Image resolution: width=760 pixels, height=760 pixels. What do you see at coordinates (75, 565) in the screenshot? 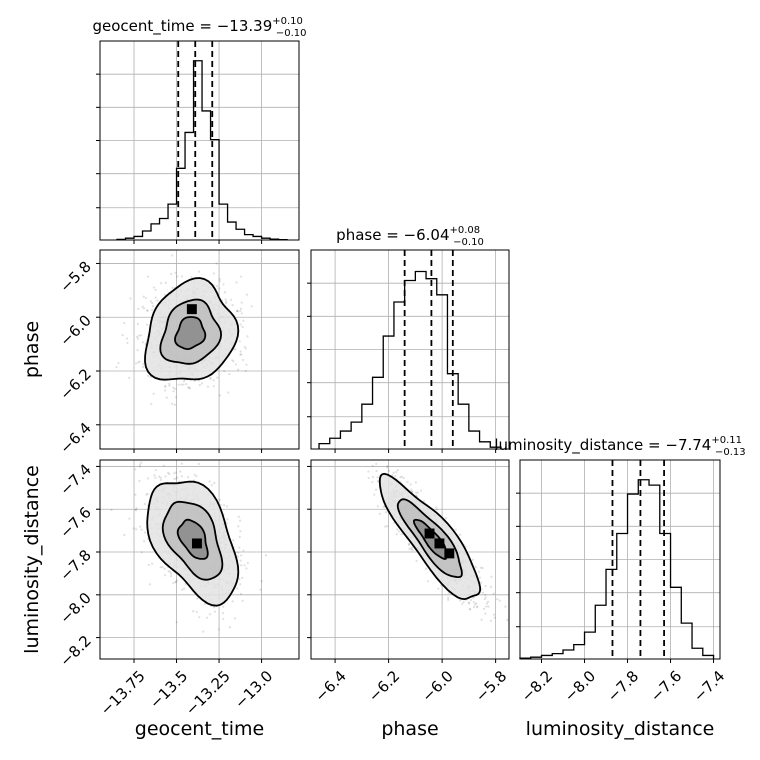
I see `y-tick-label: −7.8` at bounding box center [75, 565].